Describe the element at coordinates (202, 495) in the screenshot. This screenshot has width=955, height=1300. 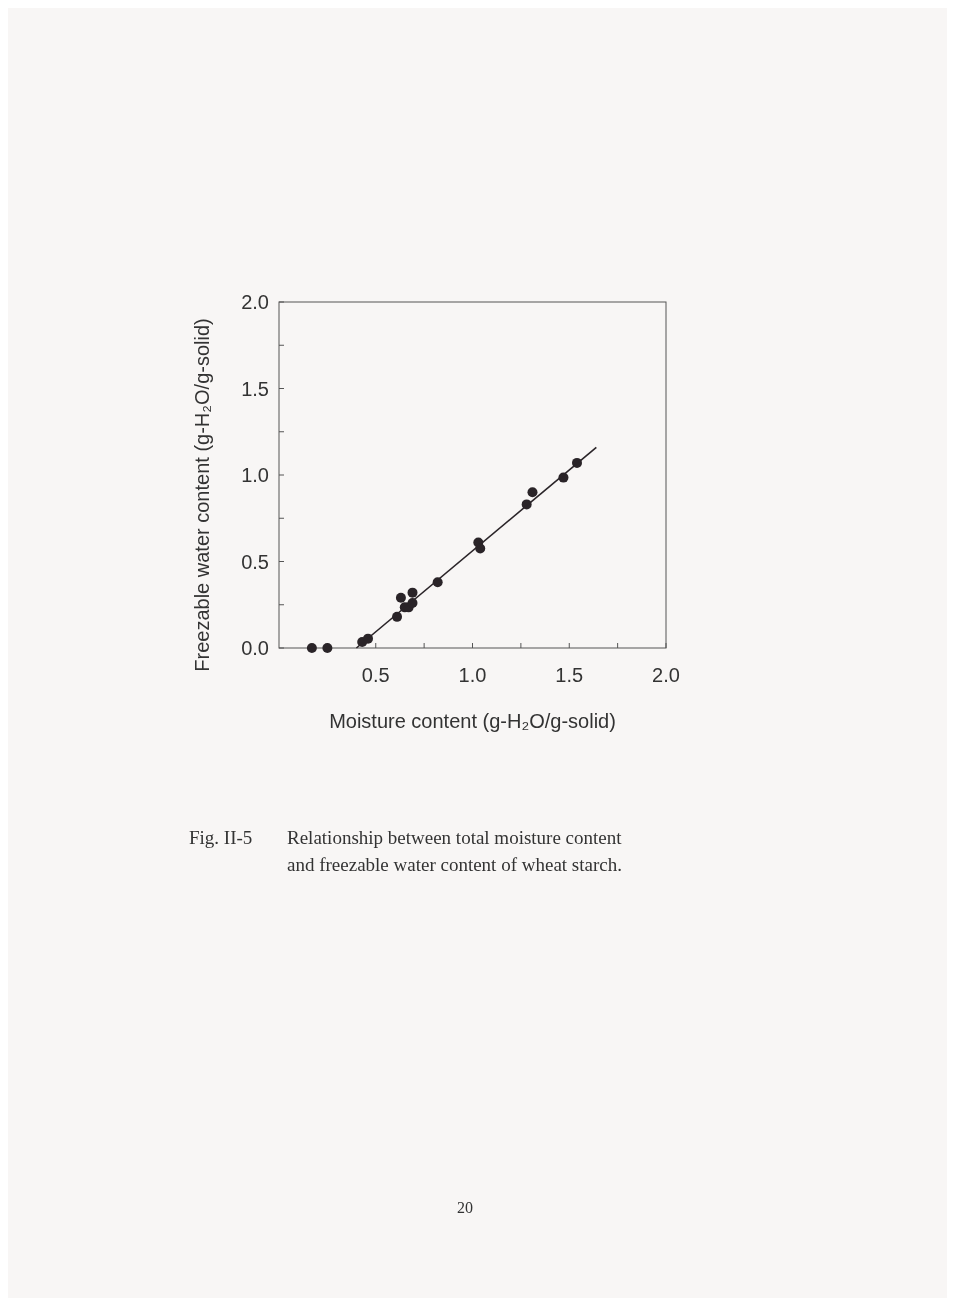
I see `y-axis-title: Freezable water content (g-H₂O/g-solid)` at that location.